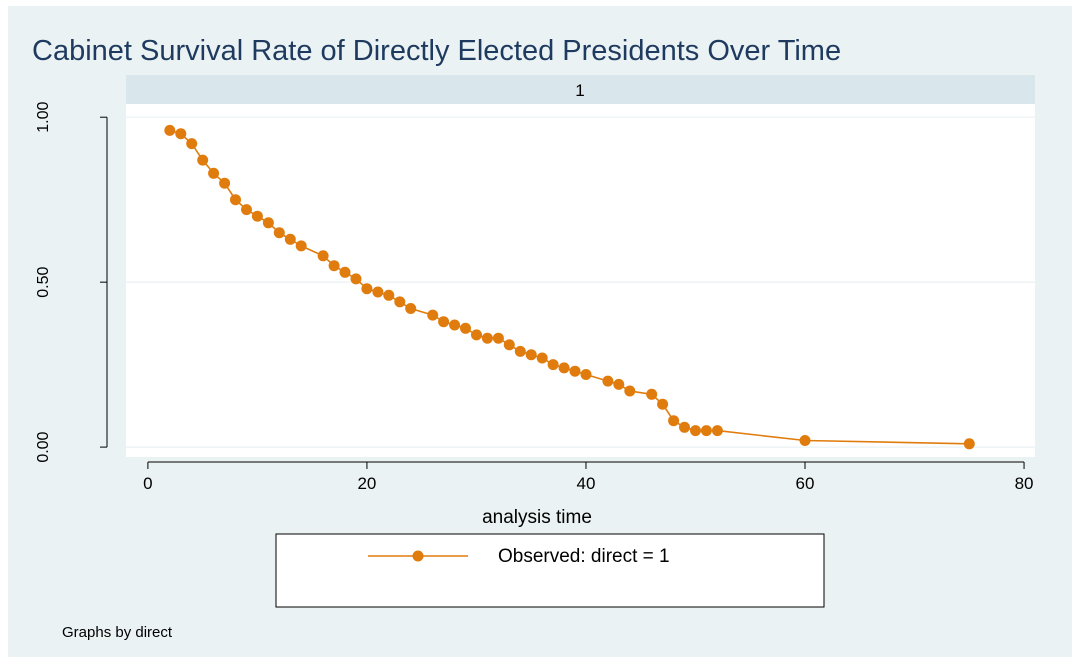  I want to click on panel-label: 1, so click(579, 90).